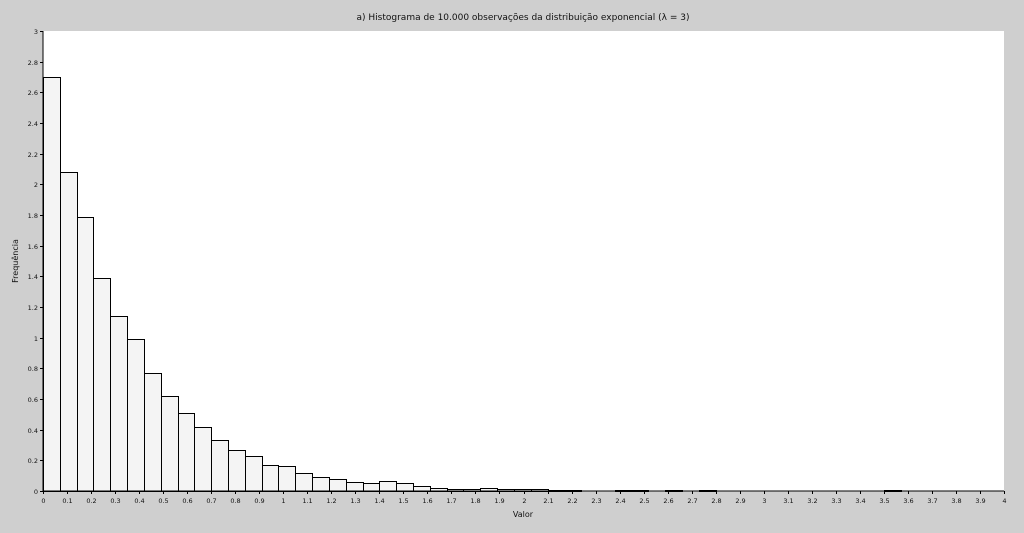  What do you see at coordinates (932, 501) in the screenshot?
I see `x-tick-label: 3.7` at bounding box center [932, 501].